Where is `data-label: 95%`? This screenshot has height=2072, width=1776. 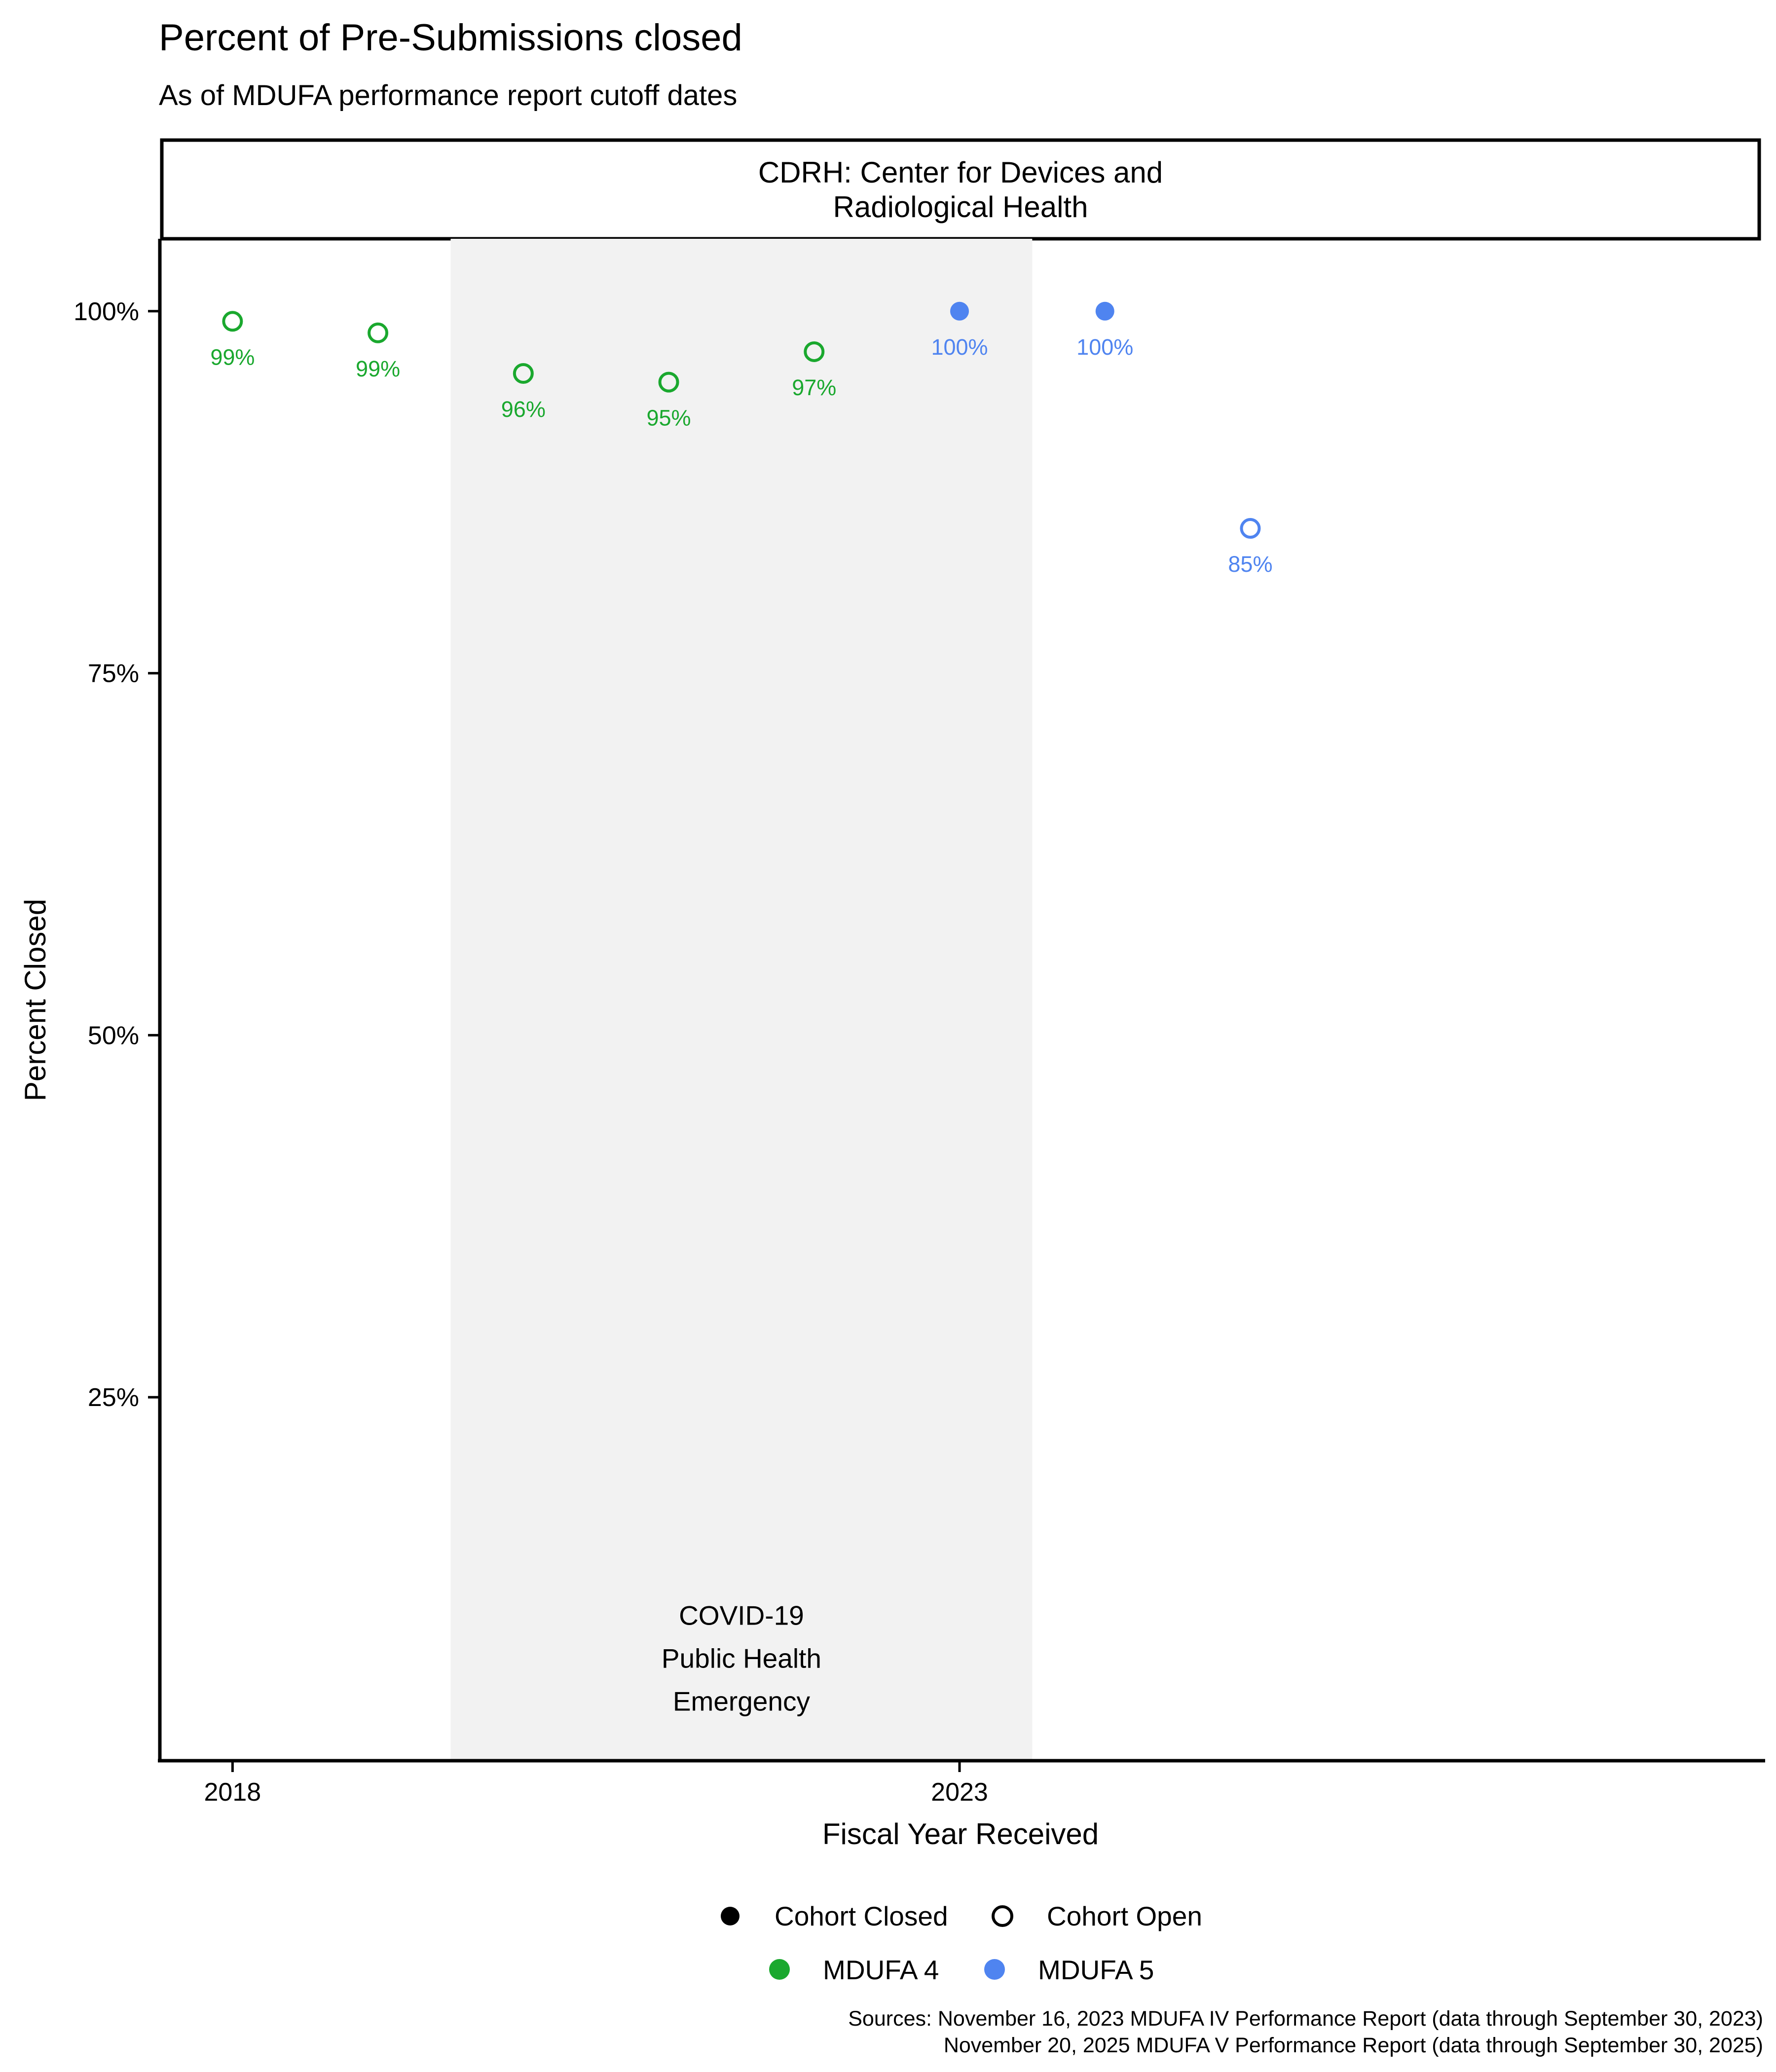
data-label: 95% is located at coordinates (669, 418).